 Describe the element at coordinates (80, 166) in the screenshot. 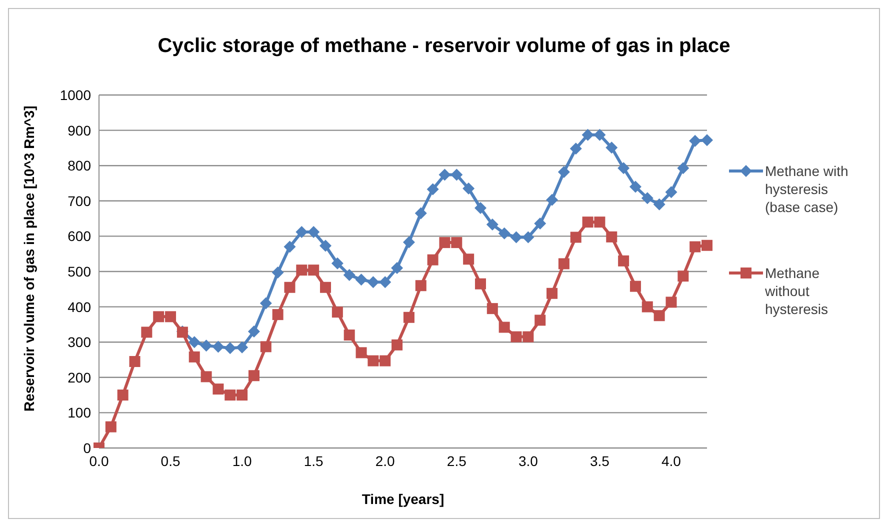

I see `y-tick-label: 800` at that location.